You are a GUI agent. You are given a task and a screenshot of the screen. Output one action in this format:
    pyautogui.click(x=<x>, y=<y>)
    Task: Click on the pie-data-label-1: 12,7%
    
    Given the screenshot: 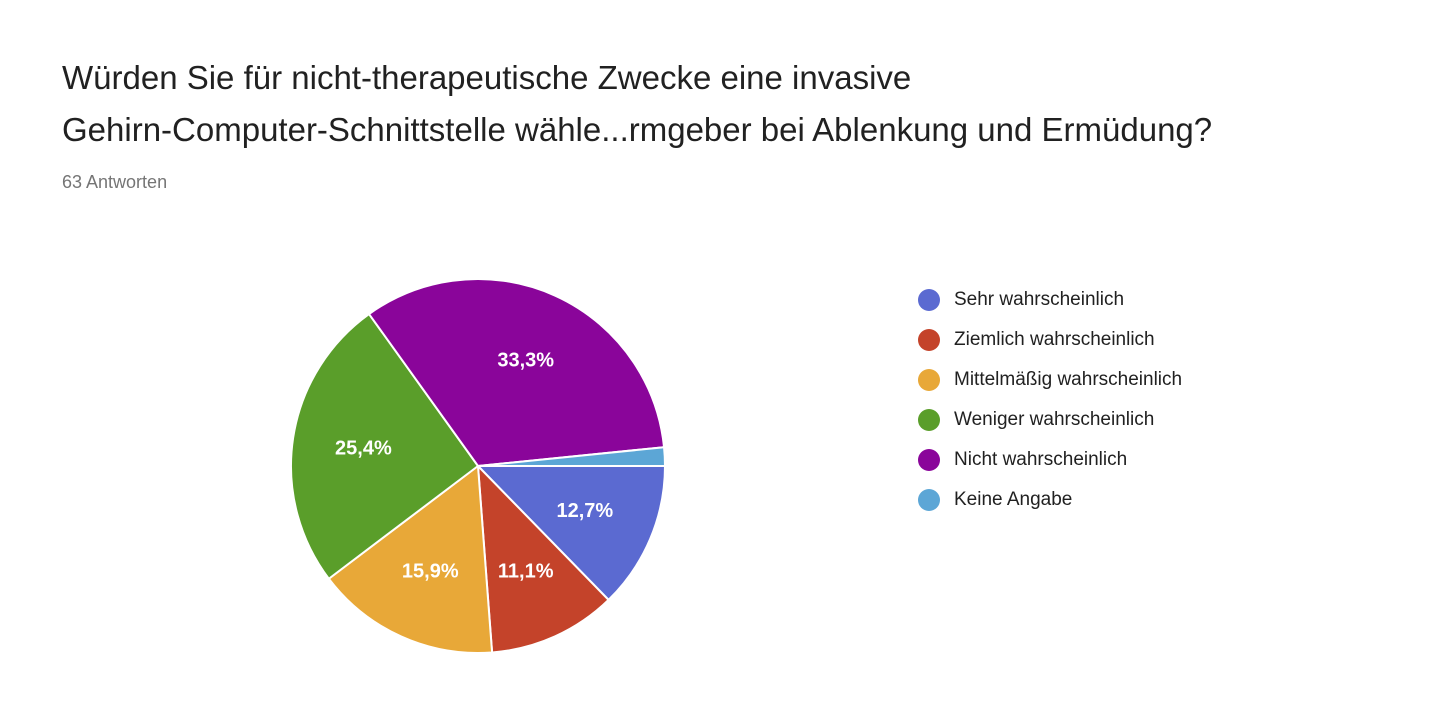 What is the action you would take?
    pyautogui.click(x=584, y=511)
    